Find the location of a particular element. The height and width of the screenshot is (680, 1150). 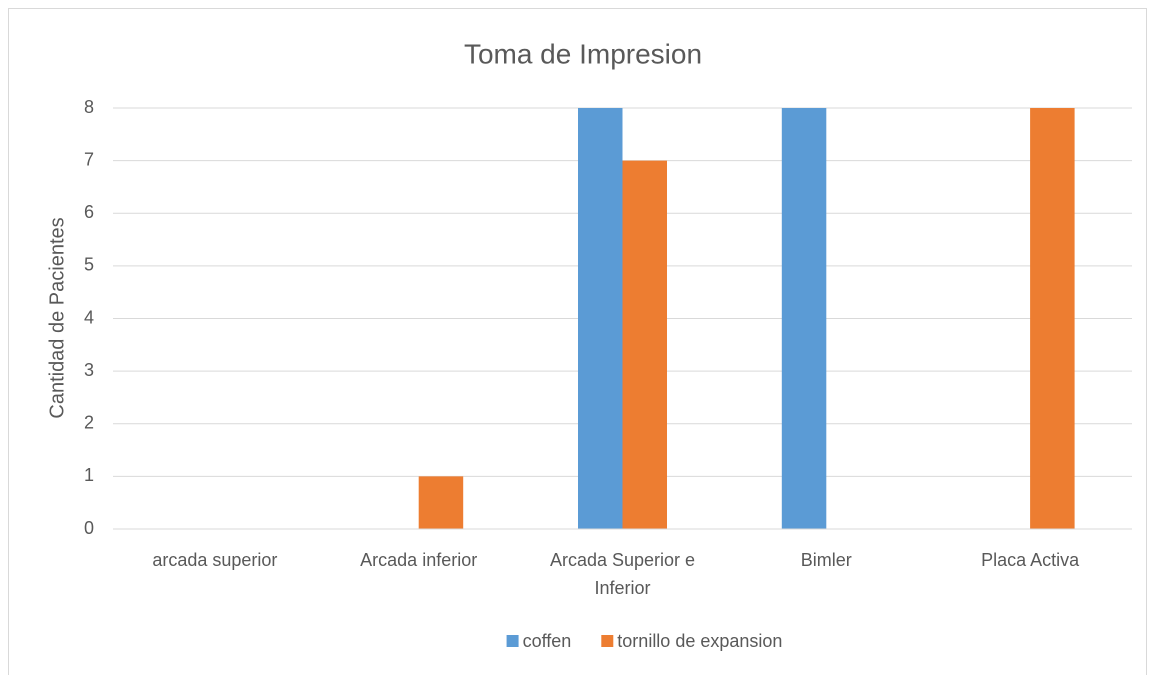

y-tick-label: 0 is located at coordinates (89, 528).